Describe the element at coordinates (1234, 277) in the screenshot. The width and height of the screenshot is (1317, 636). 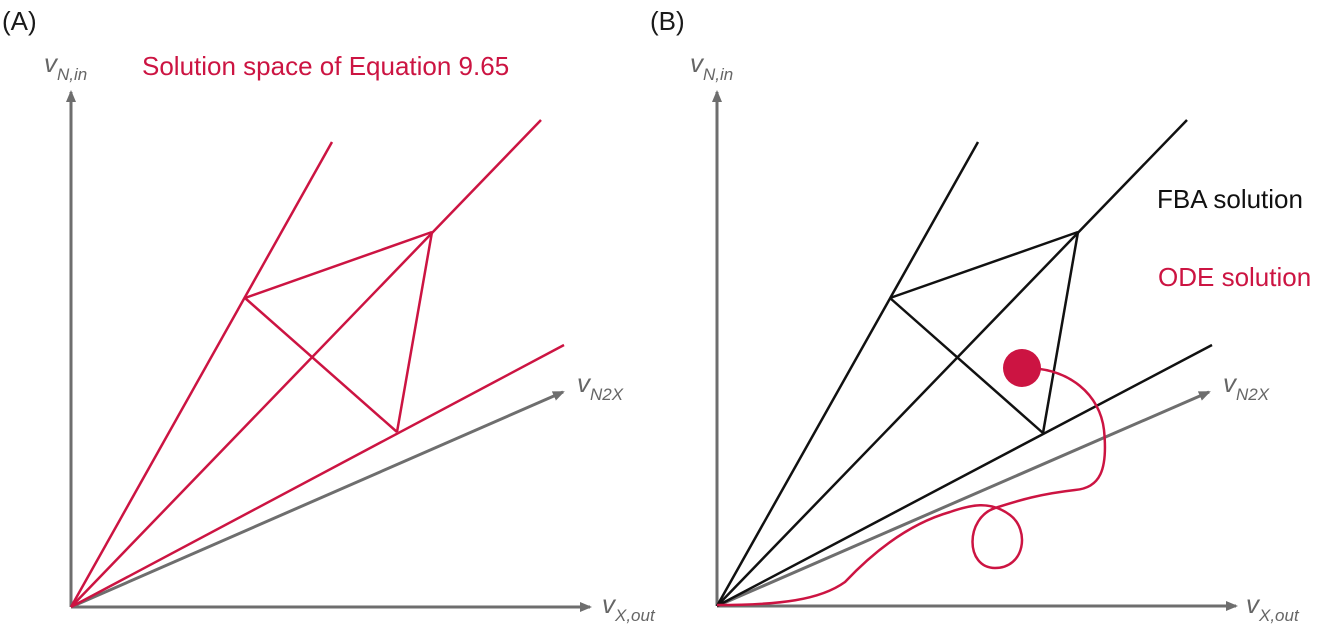
I see `legend-ode: ODE solution` at that location.